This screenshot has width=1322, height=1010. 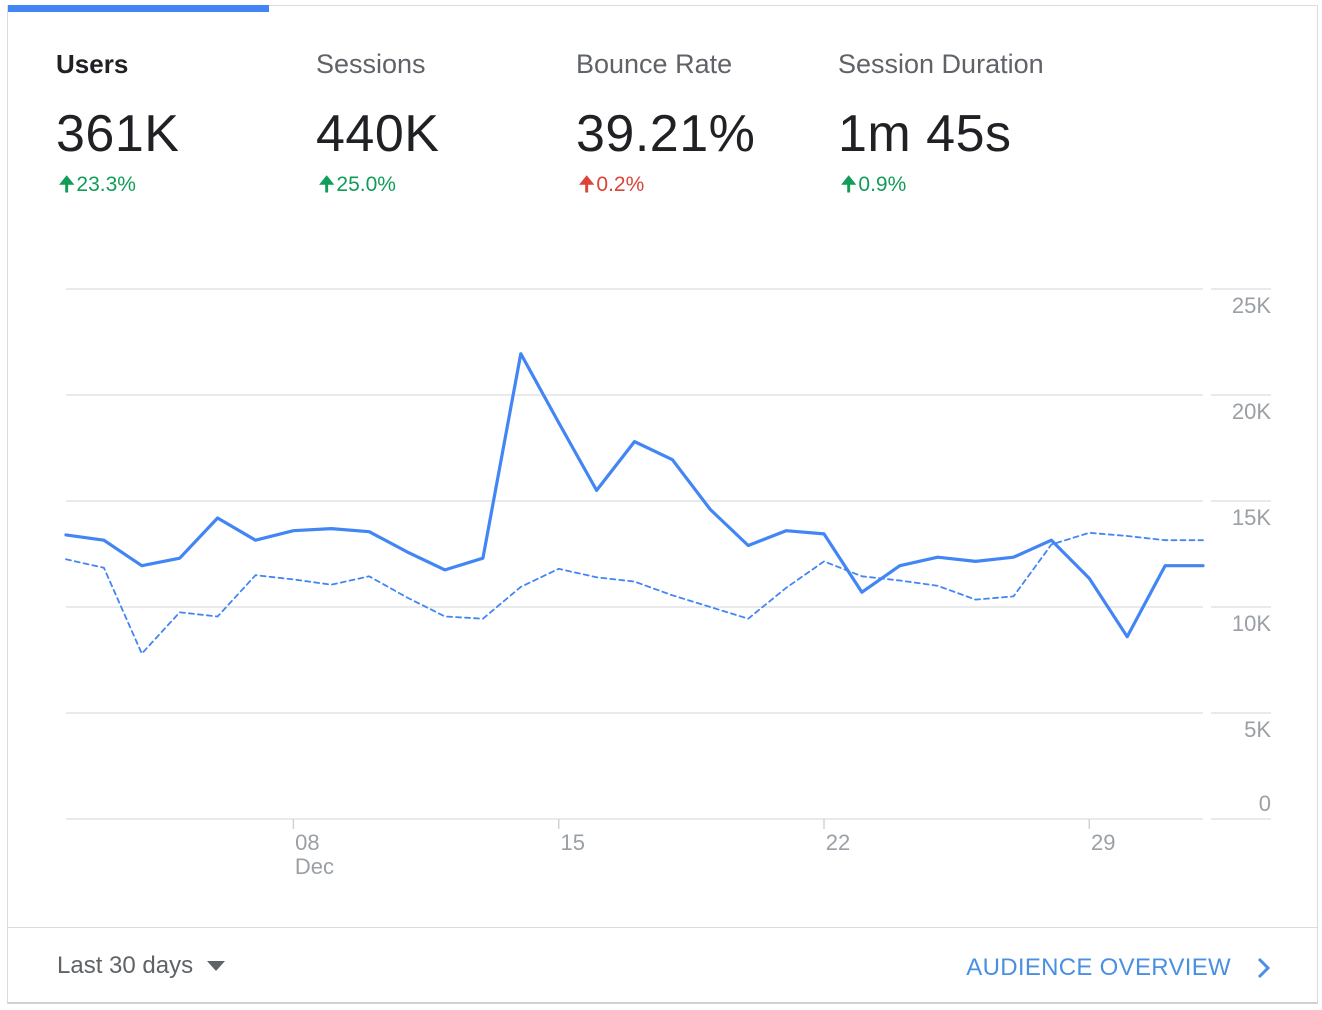 I want to click on metric-label: Session Duration, so click(x=941, y=64).